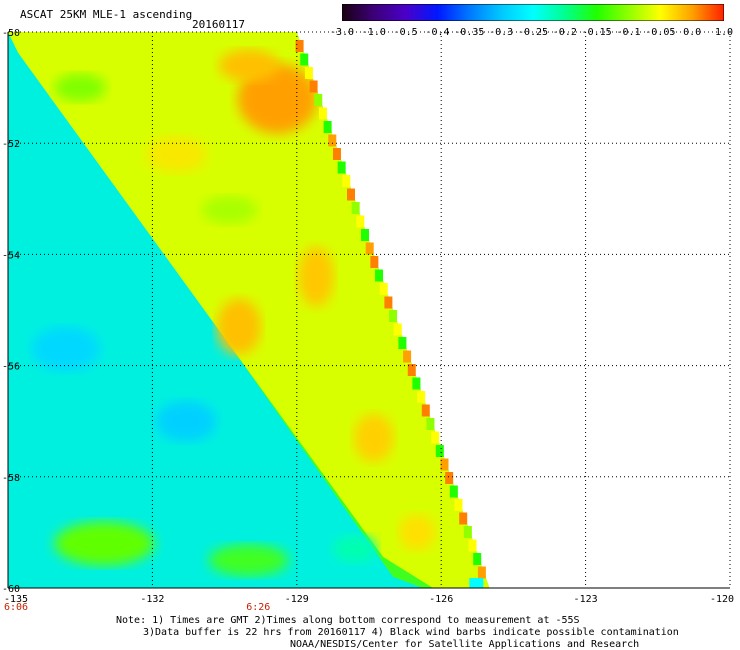 This screenshot has height=650, width=740. I want to click on lat-label: -58, so click(11, 478).